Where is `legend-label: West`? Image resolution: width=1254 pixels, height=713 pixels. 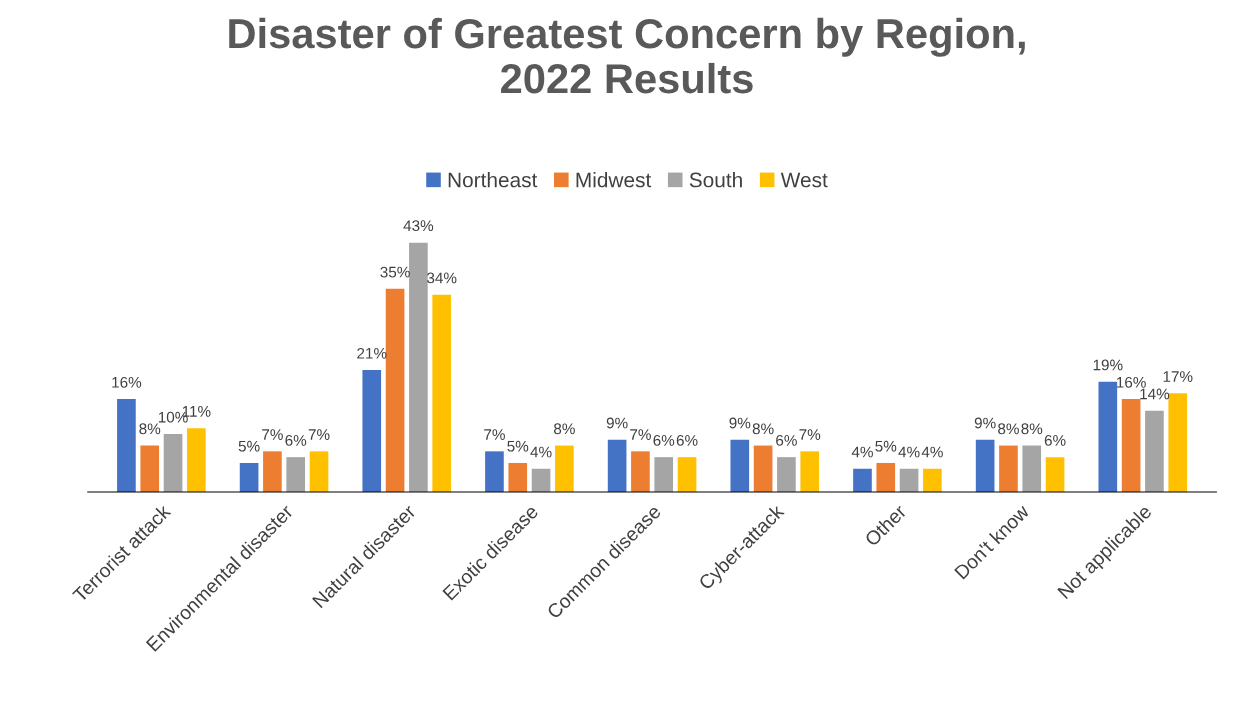
legend-label: West is located at coordinates (804, 180).